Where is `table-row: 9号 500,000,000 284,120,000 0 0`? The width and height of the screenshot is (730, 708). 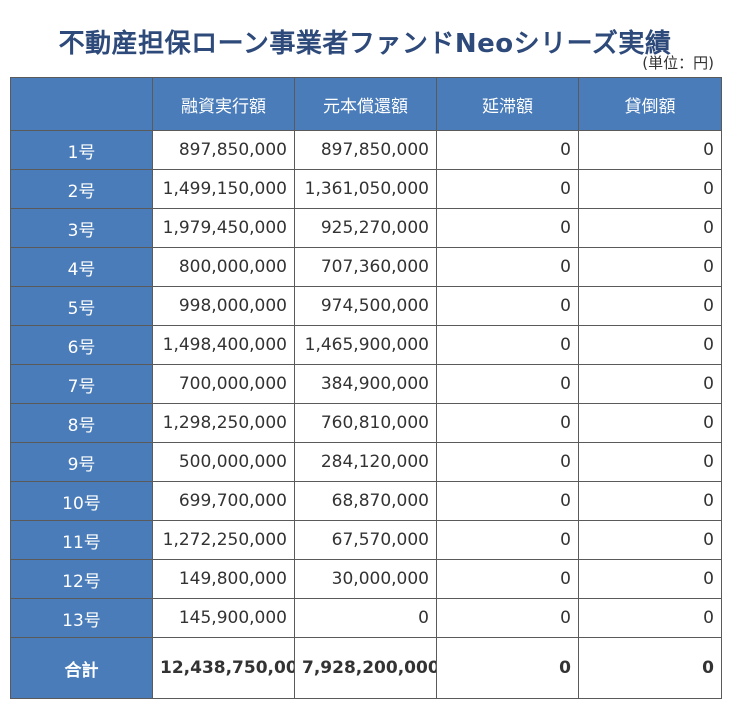 table-row: 9号 500,000,000 284,120,000 0 0 is located at coordinates (366, 462).